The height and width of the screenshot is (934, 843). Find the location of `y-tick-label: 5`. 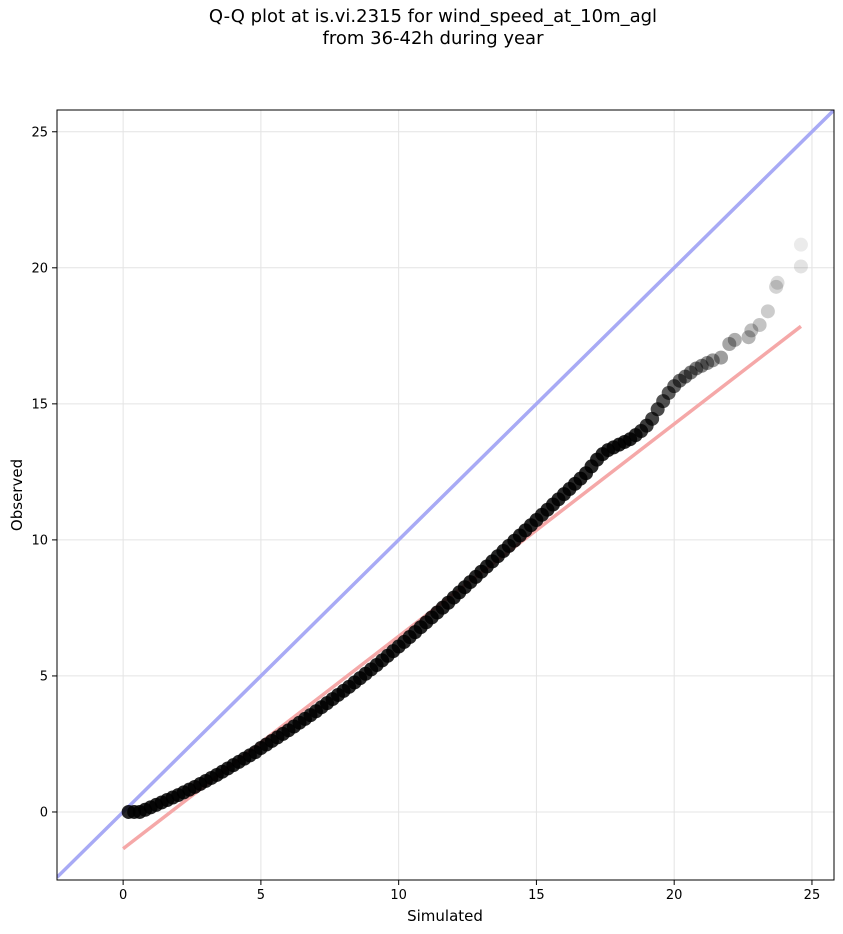

y-tick-label: 5 is located at coordinates (44, 676).